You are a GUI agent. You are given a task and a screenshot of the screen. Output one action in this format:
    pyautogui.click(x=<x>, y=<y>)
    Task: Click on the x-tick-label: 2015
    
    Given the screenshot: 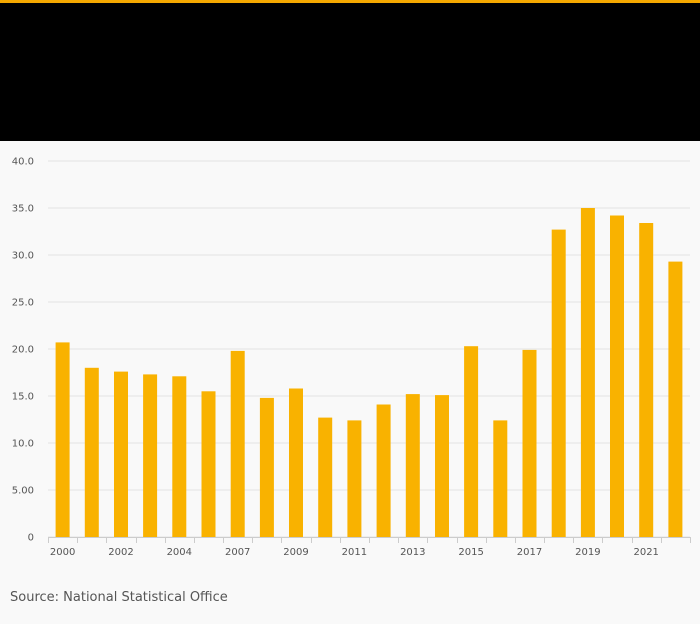 What is the action you would take?
    pyautogui.click(x=470, y=552)
    